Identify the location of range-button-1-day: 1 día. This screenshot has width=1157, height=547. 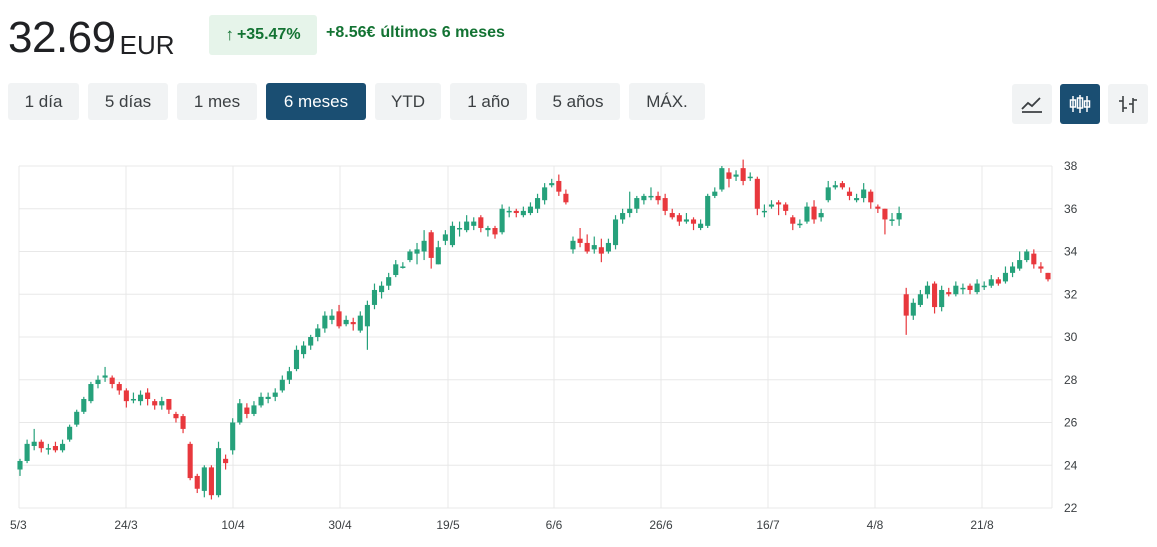
(43, 101).